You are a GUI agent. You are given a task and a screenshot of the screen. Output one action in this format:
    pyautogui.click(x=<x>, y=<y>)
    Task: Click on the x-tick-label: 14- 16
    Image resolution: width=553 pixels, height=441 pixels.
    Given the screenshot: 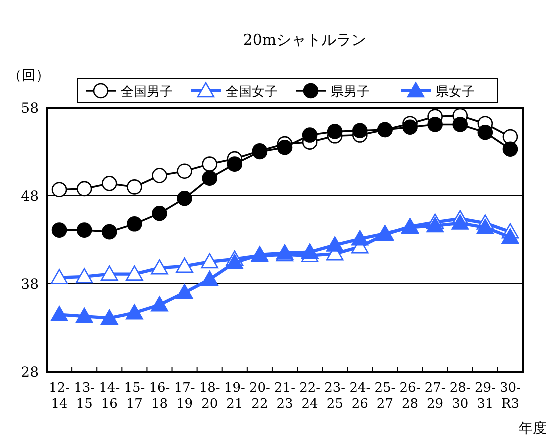 What is the action you would take?
    pyautogui.click(x=109, y=396)
    